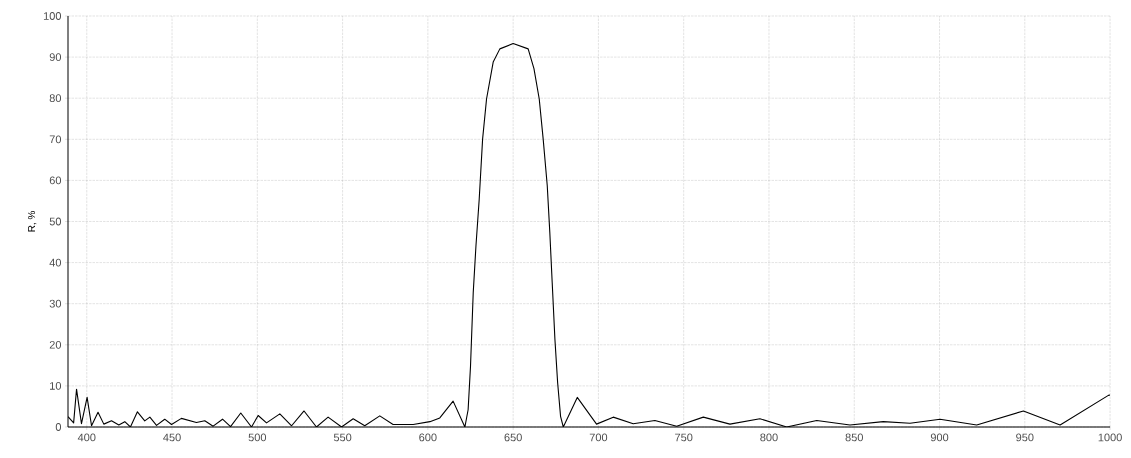  What do you see at coordinates (939, 437) in the screenshot?
I see `x-tick-label: 900` at bounding box center [939, 437].